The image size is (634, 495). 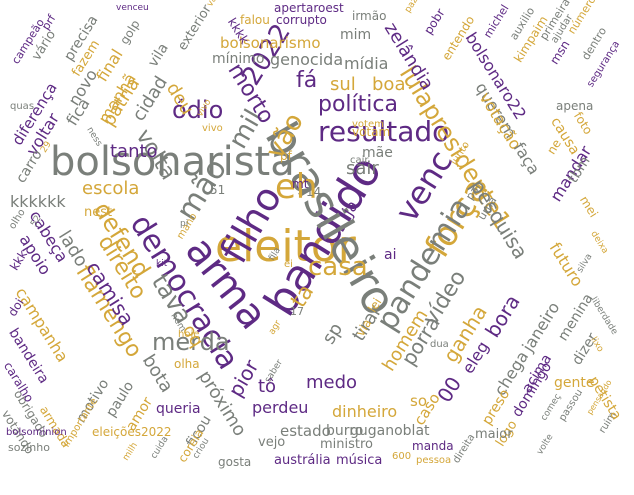 I want to click on cloud-word: so, so click(x=418, y=401).